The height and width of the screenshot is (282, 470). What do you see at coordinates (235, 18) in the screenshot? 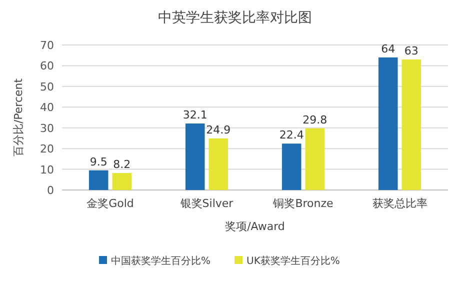
I see `chart-title: 中英学生获奖比率对比图` at bounding box center [235, 18].